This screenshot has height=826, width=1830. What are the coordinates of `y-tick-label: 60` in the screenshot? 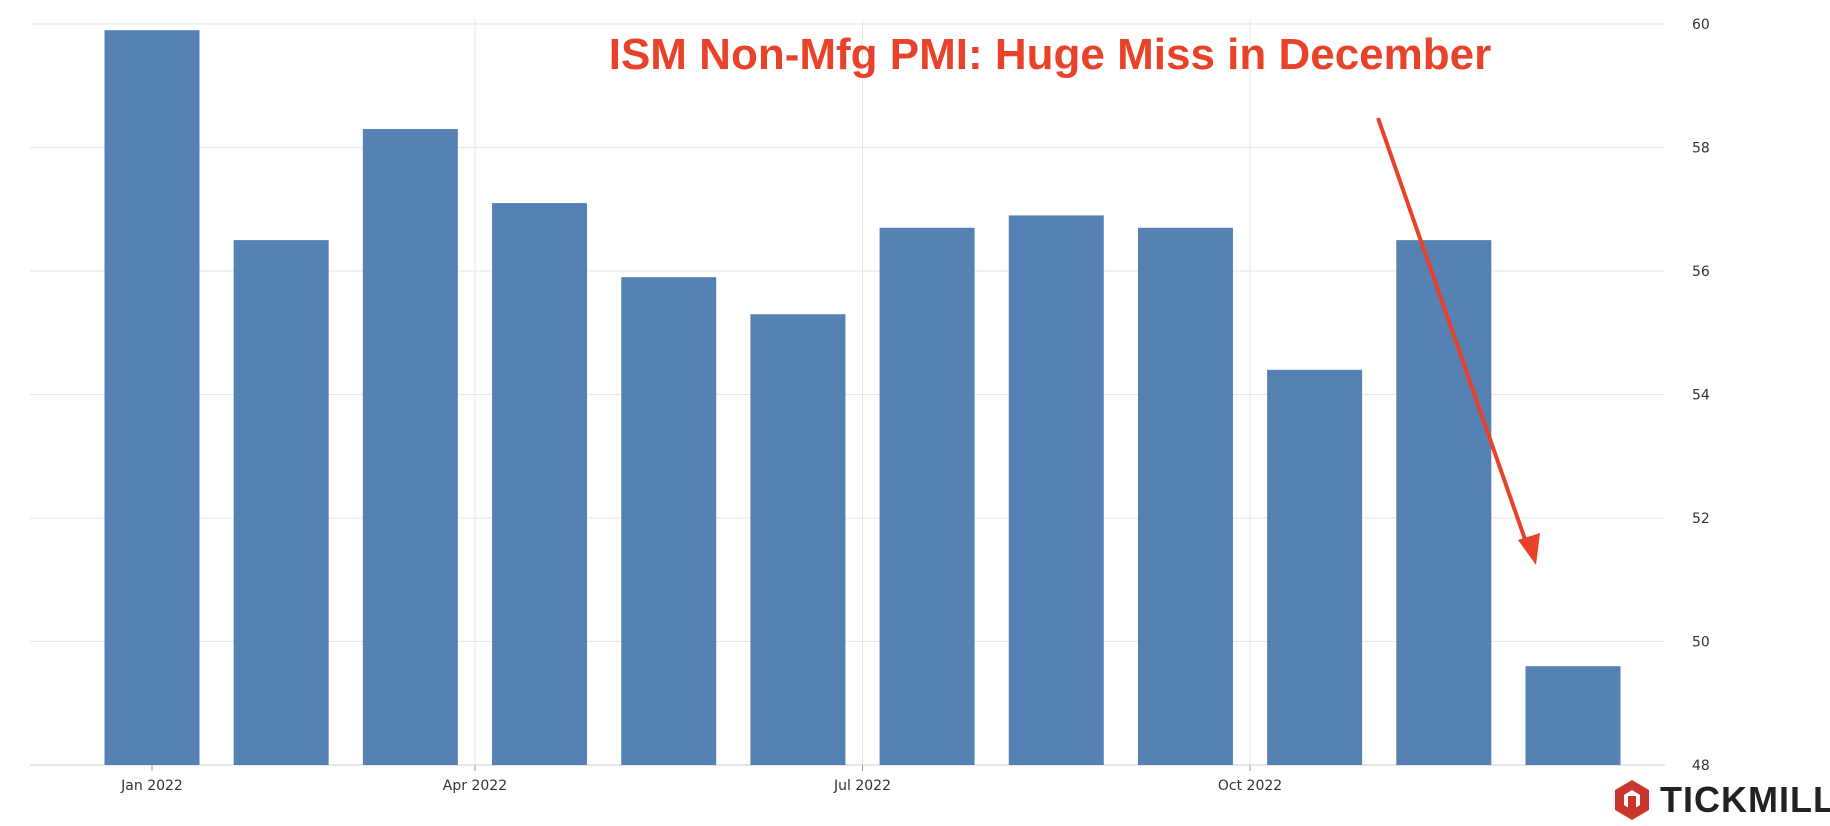 It's located at (1701, 25).